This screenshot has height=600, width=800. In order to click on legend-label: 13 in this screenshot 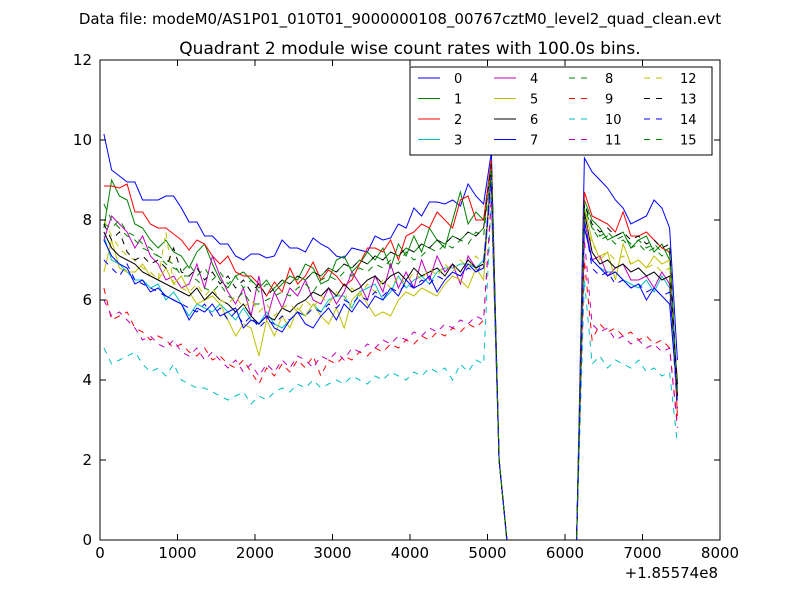, I will do `click(688, 100)`.